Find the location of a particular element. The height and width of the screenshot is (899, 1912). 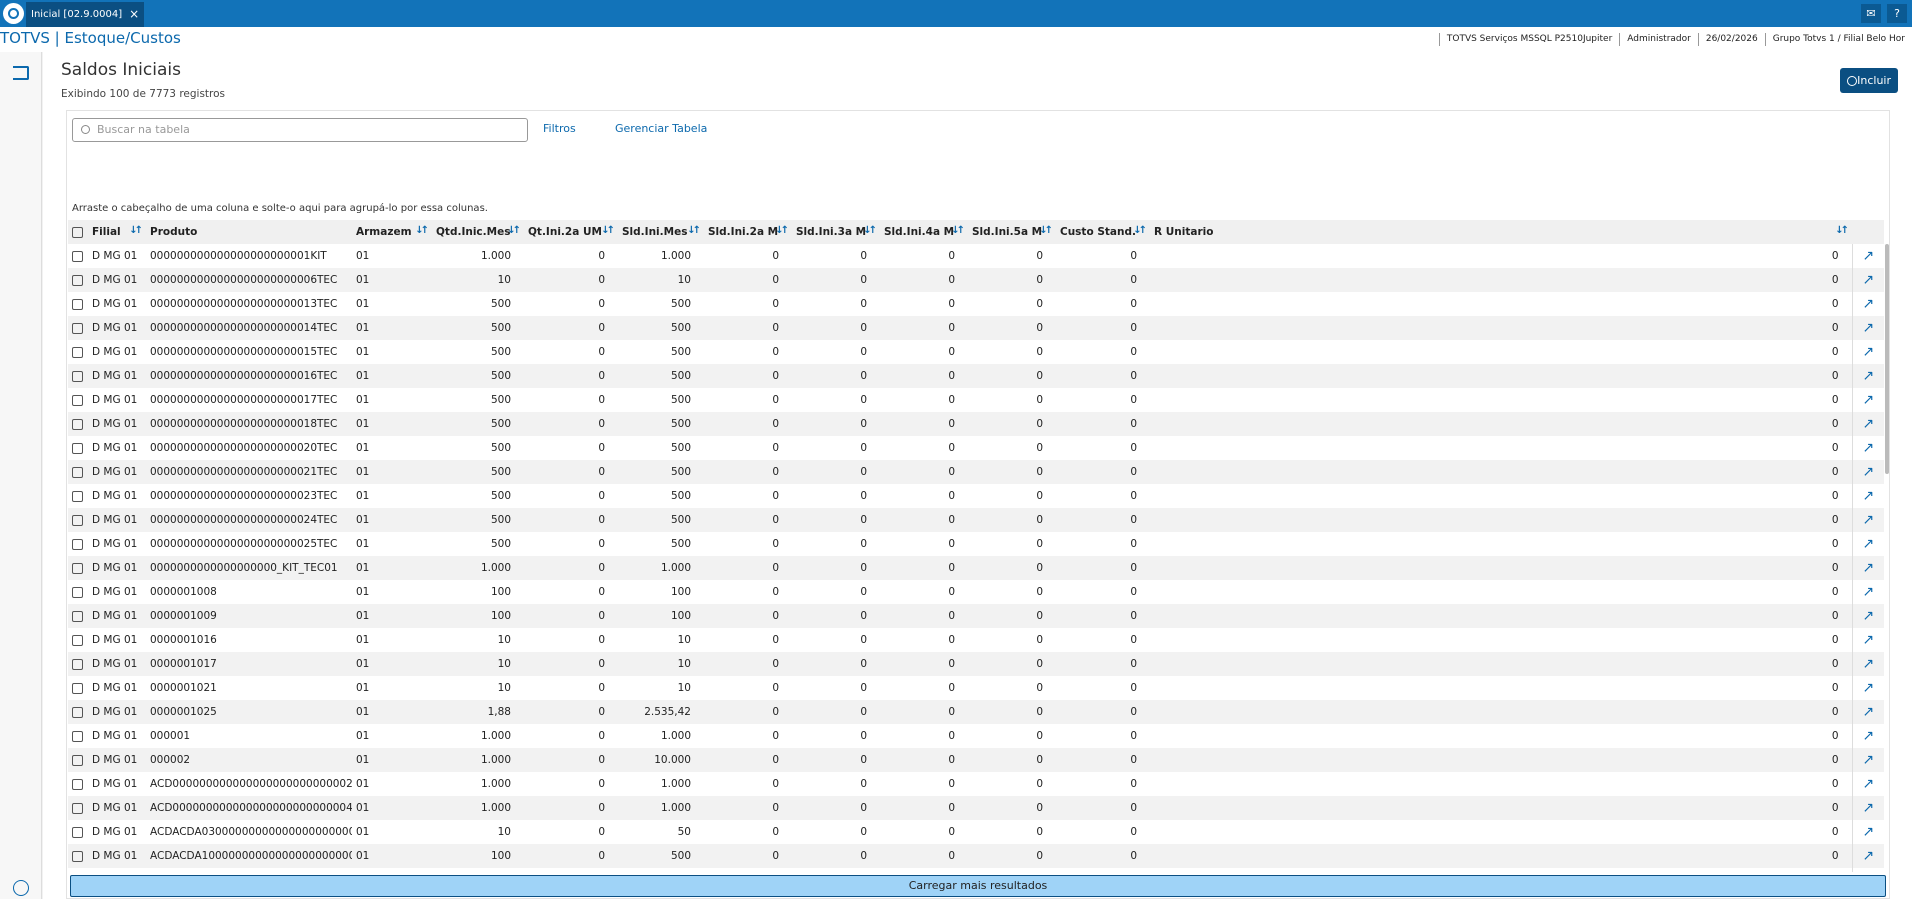

column-header: Sld.Ini.5a M is located at coordinates (1012, 232).